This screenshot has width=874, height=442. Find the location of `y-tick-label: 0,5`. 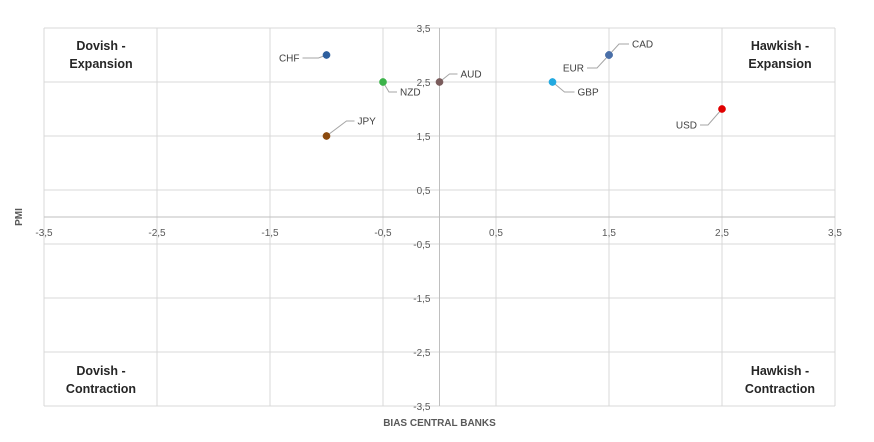

y-tick-label: 0,5 is located at coordinates (424, 191).